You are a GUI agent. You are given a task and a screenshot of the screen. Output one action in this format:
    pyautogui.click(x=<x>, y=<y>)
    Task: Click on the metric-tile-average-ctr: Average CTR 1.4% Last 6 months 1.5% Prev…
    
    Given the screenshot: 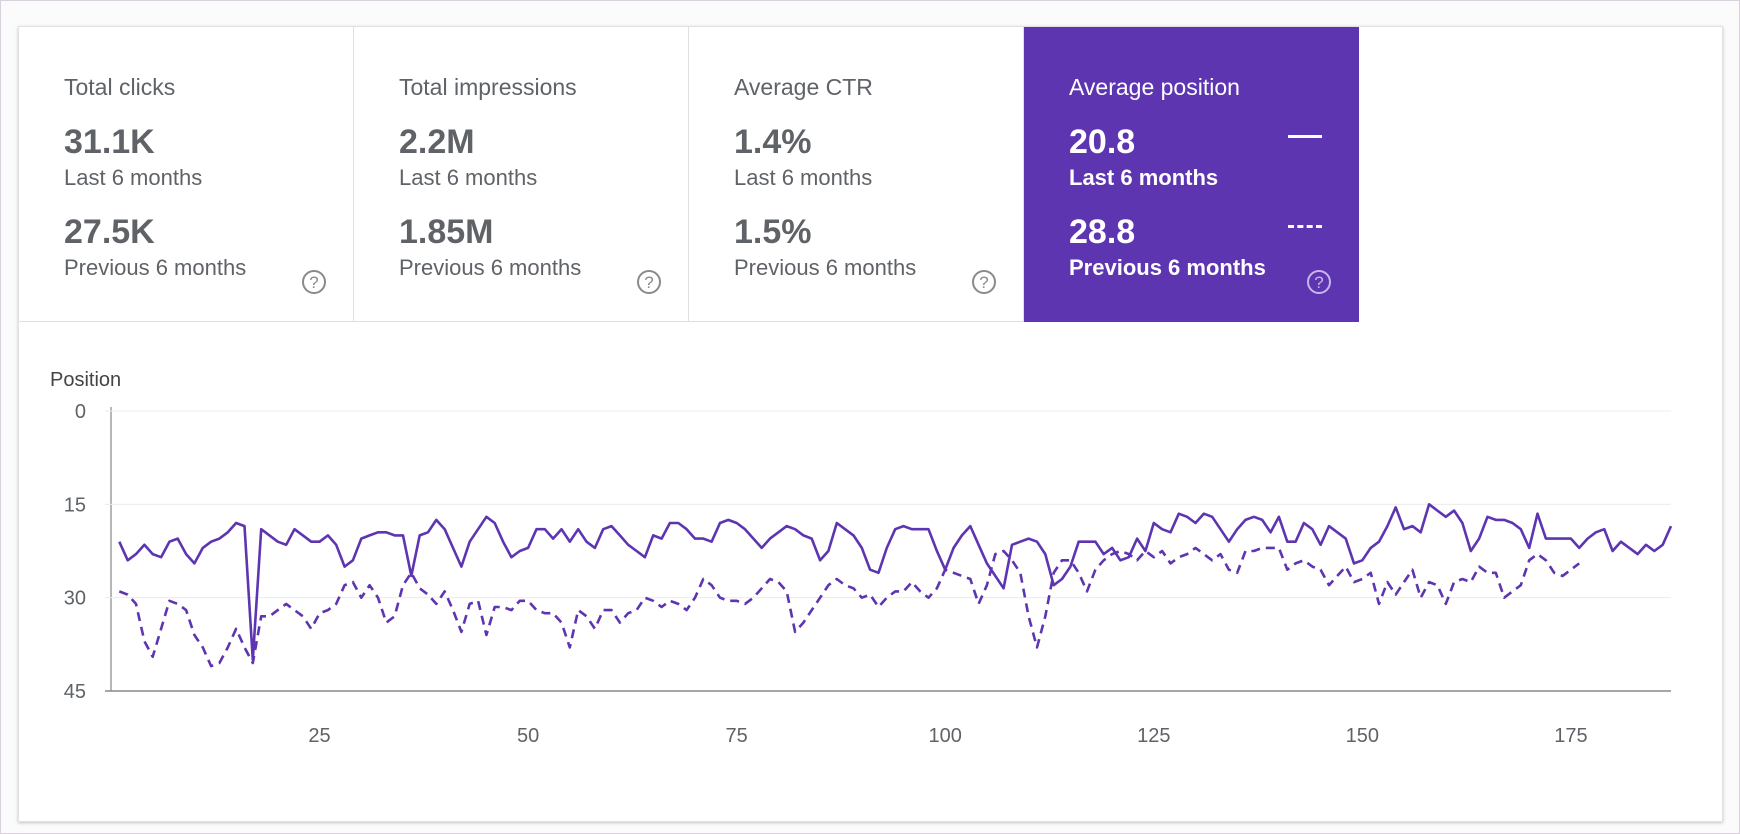 What is the action you would take?
    pyautogui.click(x=856, y=174)
    